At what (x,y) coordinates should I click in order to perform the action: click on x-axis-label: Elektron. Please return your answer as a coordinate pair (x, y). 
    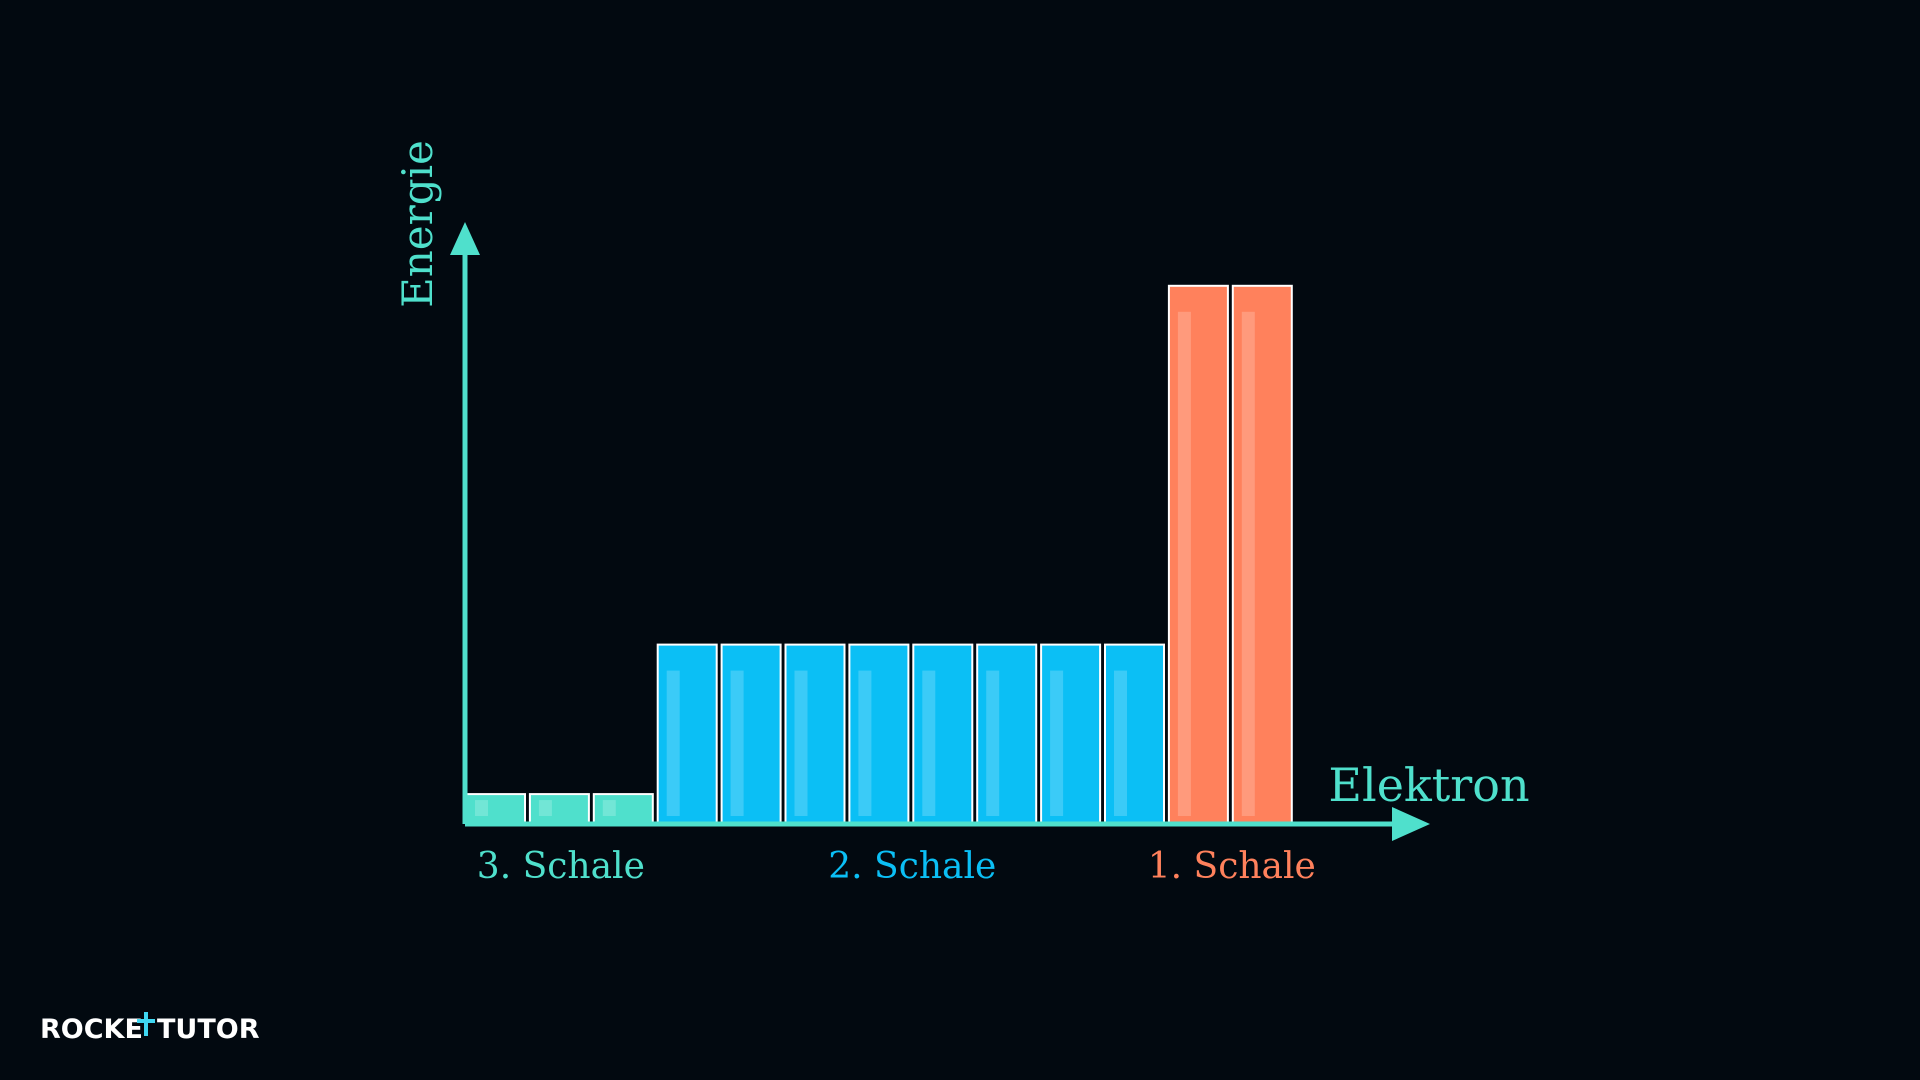
    Looking at the image, I should click on (1428, 785).